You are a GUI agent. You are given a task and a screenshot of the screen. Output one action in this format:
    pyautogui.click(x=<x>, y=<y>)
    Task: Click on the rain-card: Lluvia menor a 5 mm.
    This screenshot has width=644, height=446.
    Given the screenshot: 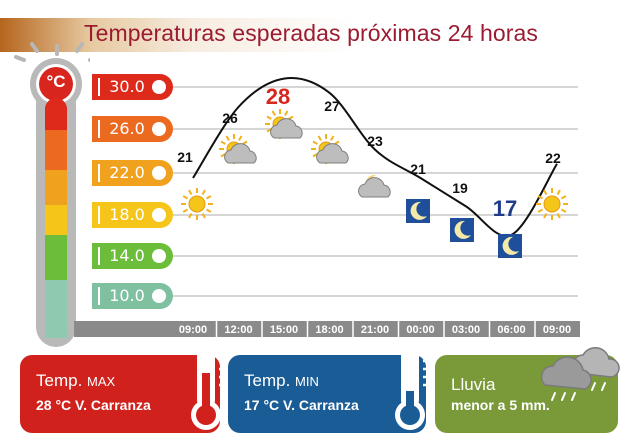 What is the action you would take?
    pyautogui.click(x=527, y=390)
    